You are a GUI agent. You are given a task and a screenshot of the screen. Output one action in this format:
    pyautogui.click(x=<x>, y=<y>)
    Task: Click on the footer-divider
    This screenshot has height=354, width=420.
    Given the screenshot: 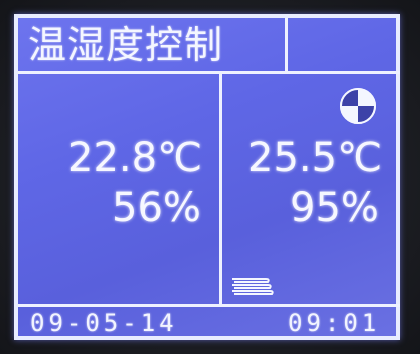 What is the action you would take?
    pyautogui.click(x=209, y=305)
    